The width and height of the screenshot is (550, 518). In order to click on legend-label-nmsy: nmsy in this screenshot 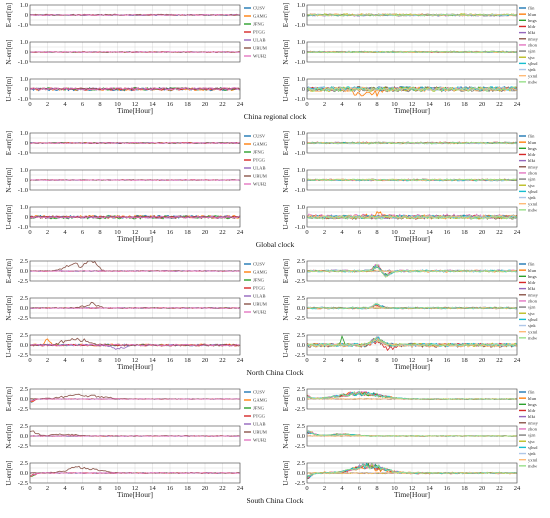, I will do `click(533, 294)`.